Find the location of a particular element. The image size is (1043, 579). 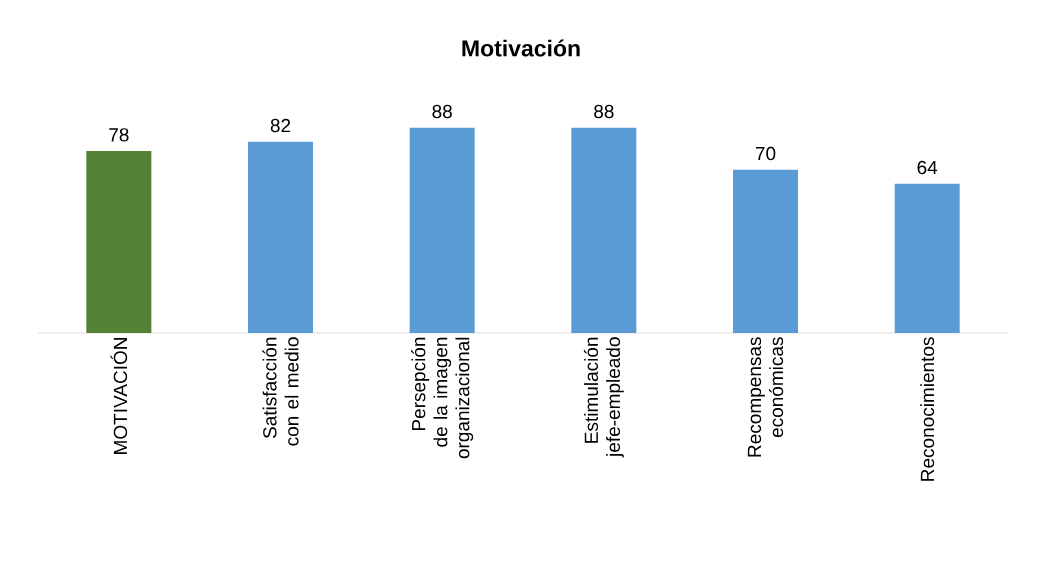

x-tick-label: Estimulación jefe-empleado is located at coordinates (603, 397).